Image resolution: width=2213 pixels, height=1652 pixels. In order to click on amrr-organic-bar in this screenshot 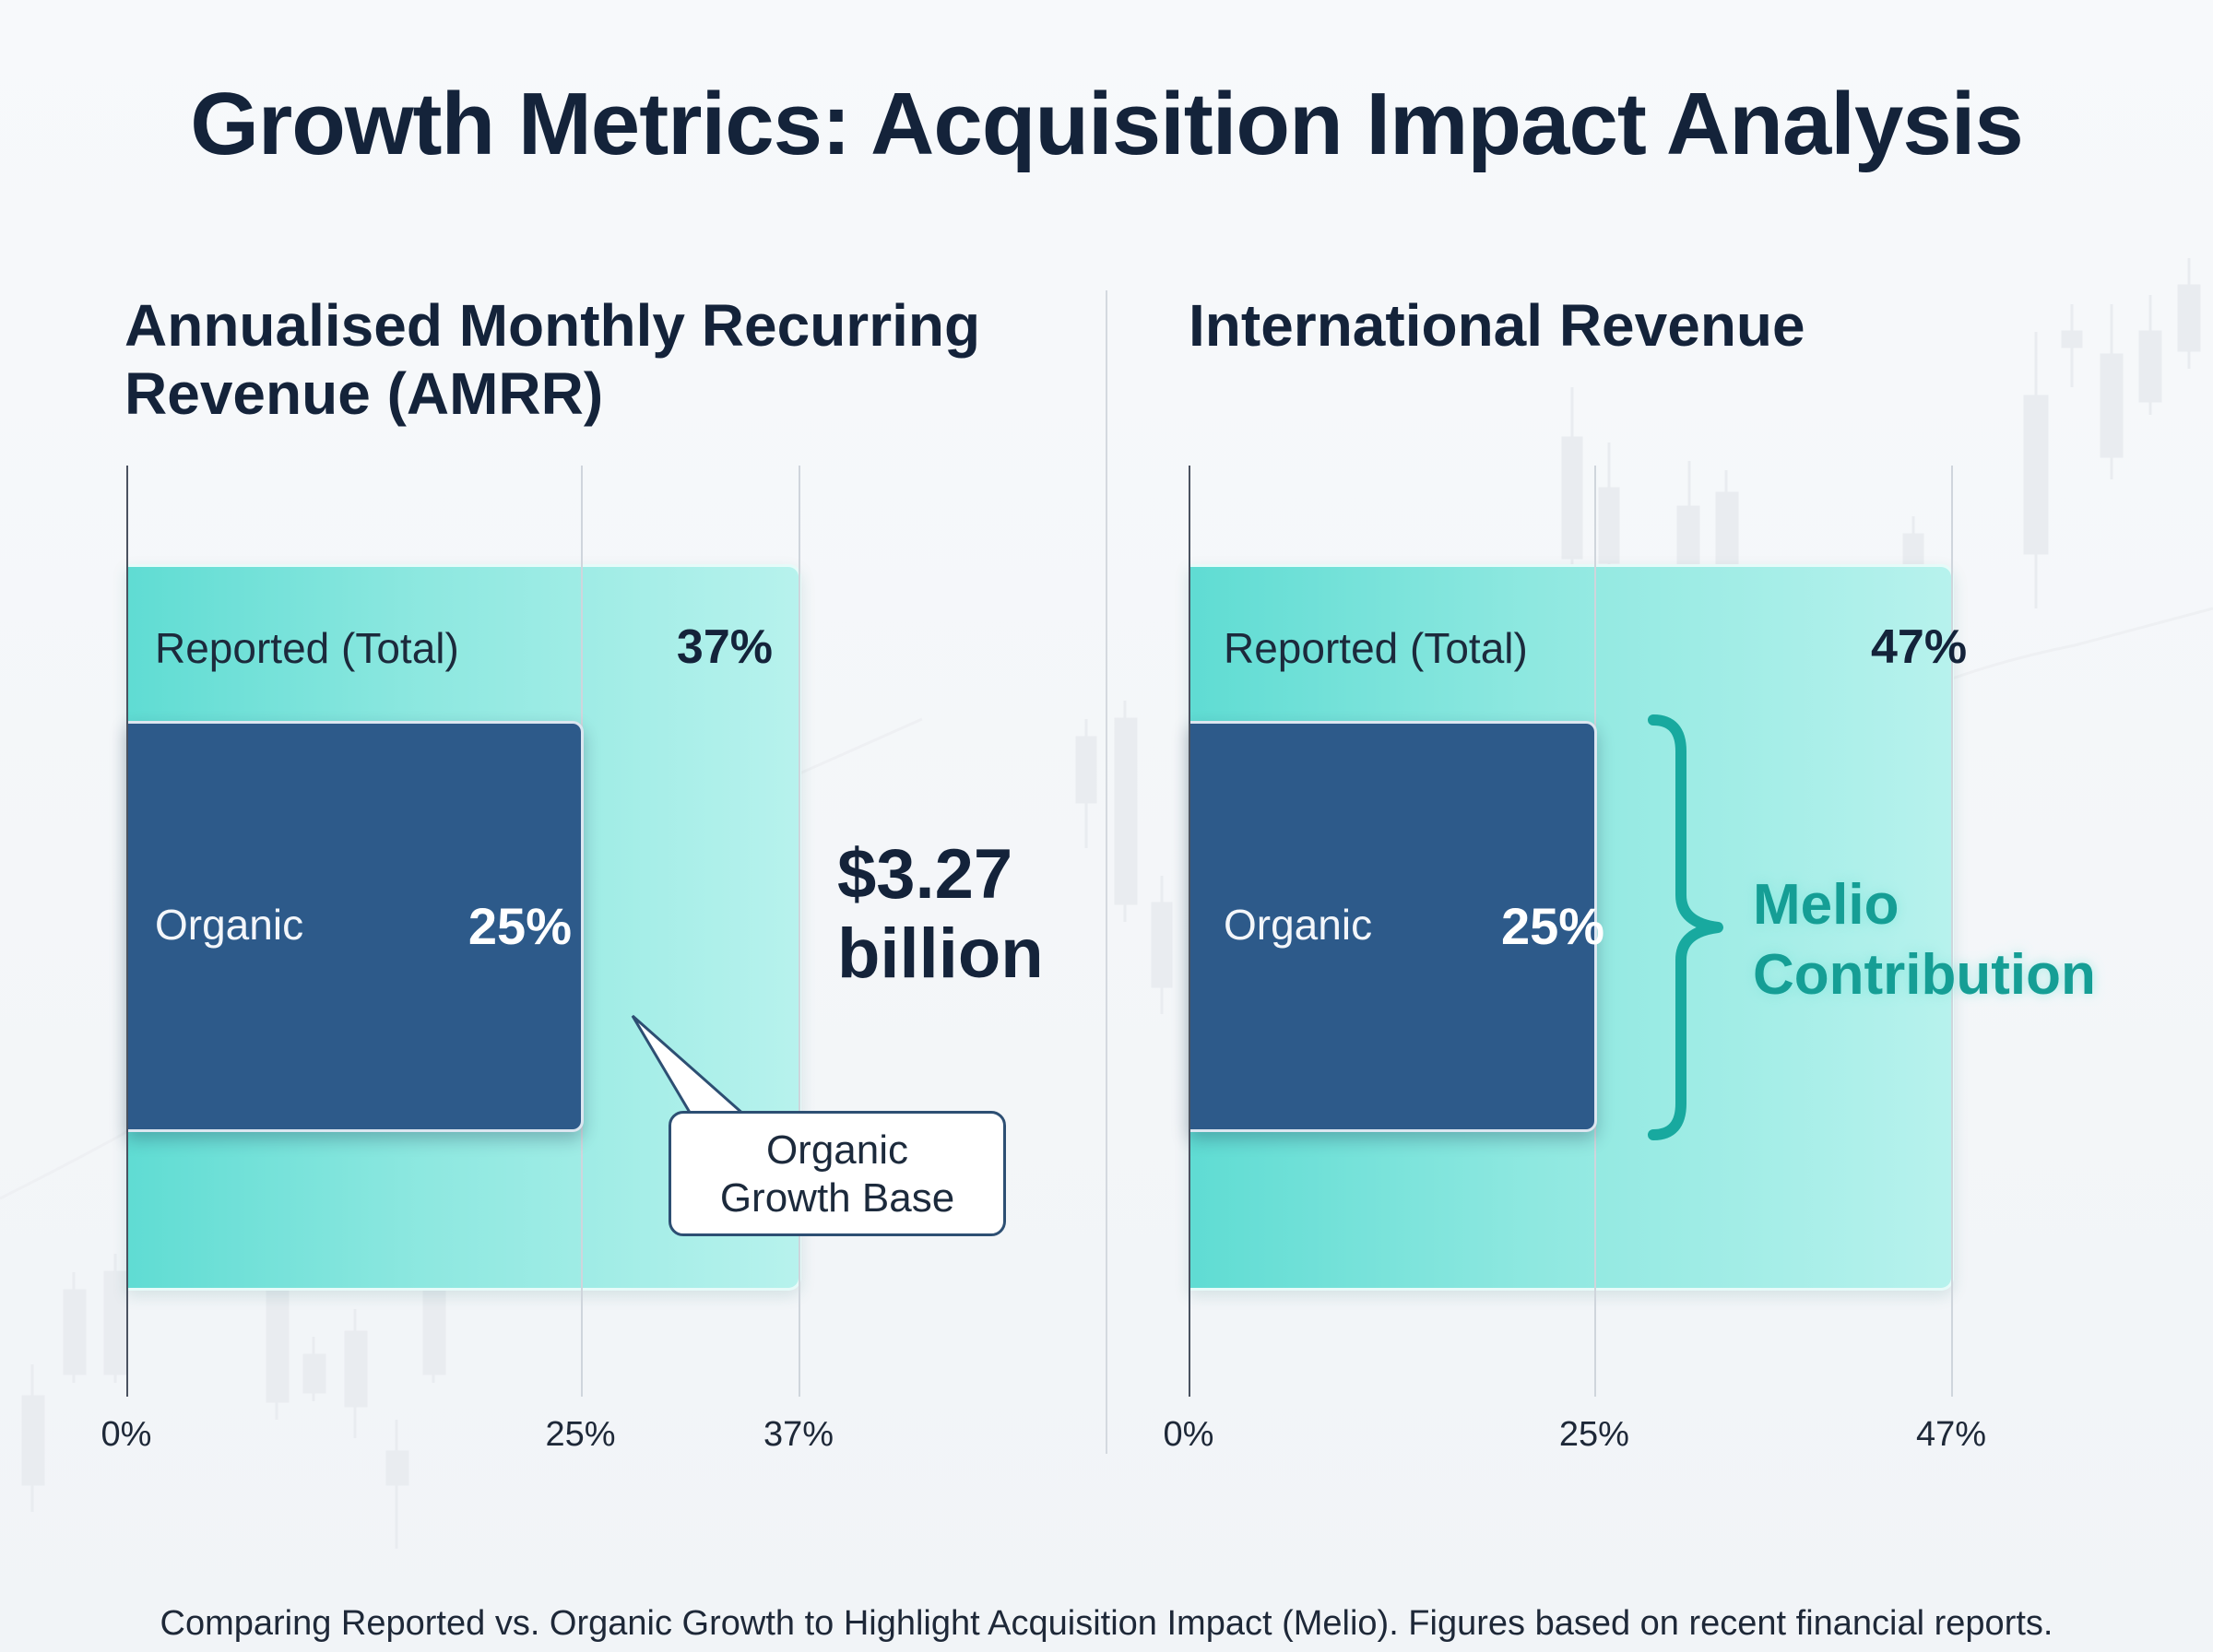, I will do `click(355, 926)`.